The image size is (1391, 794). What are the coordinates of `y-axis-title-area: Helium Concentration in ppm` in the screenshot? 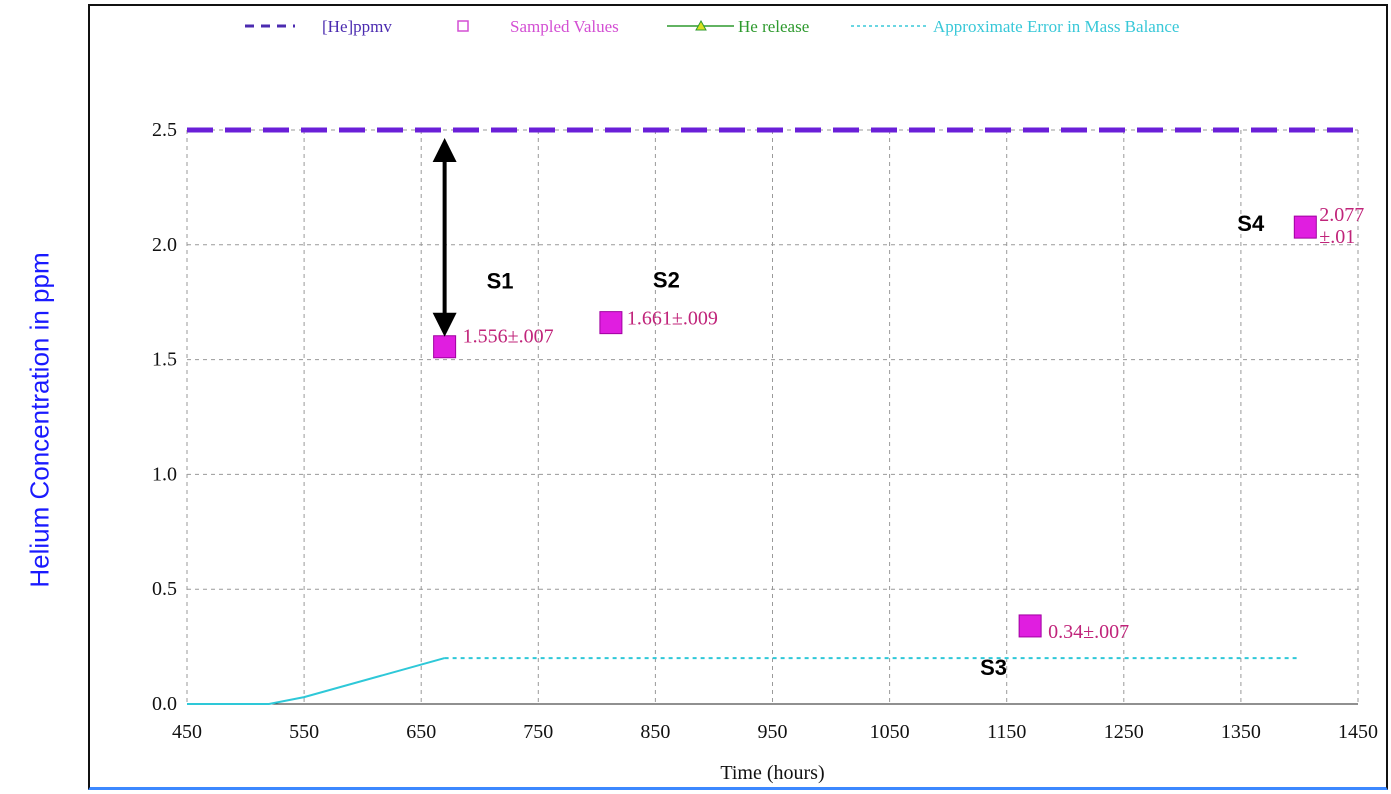 It's located at (40, 397).